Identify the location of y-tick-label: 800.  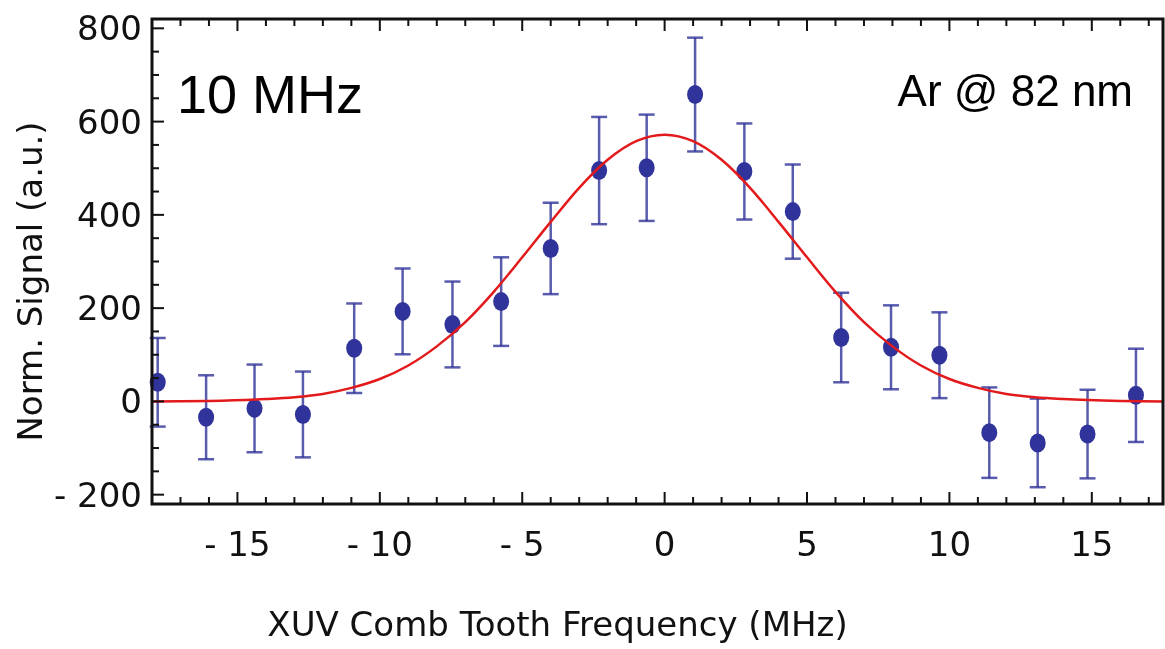
(109, 28).